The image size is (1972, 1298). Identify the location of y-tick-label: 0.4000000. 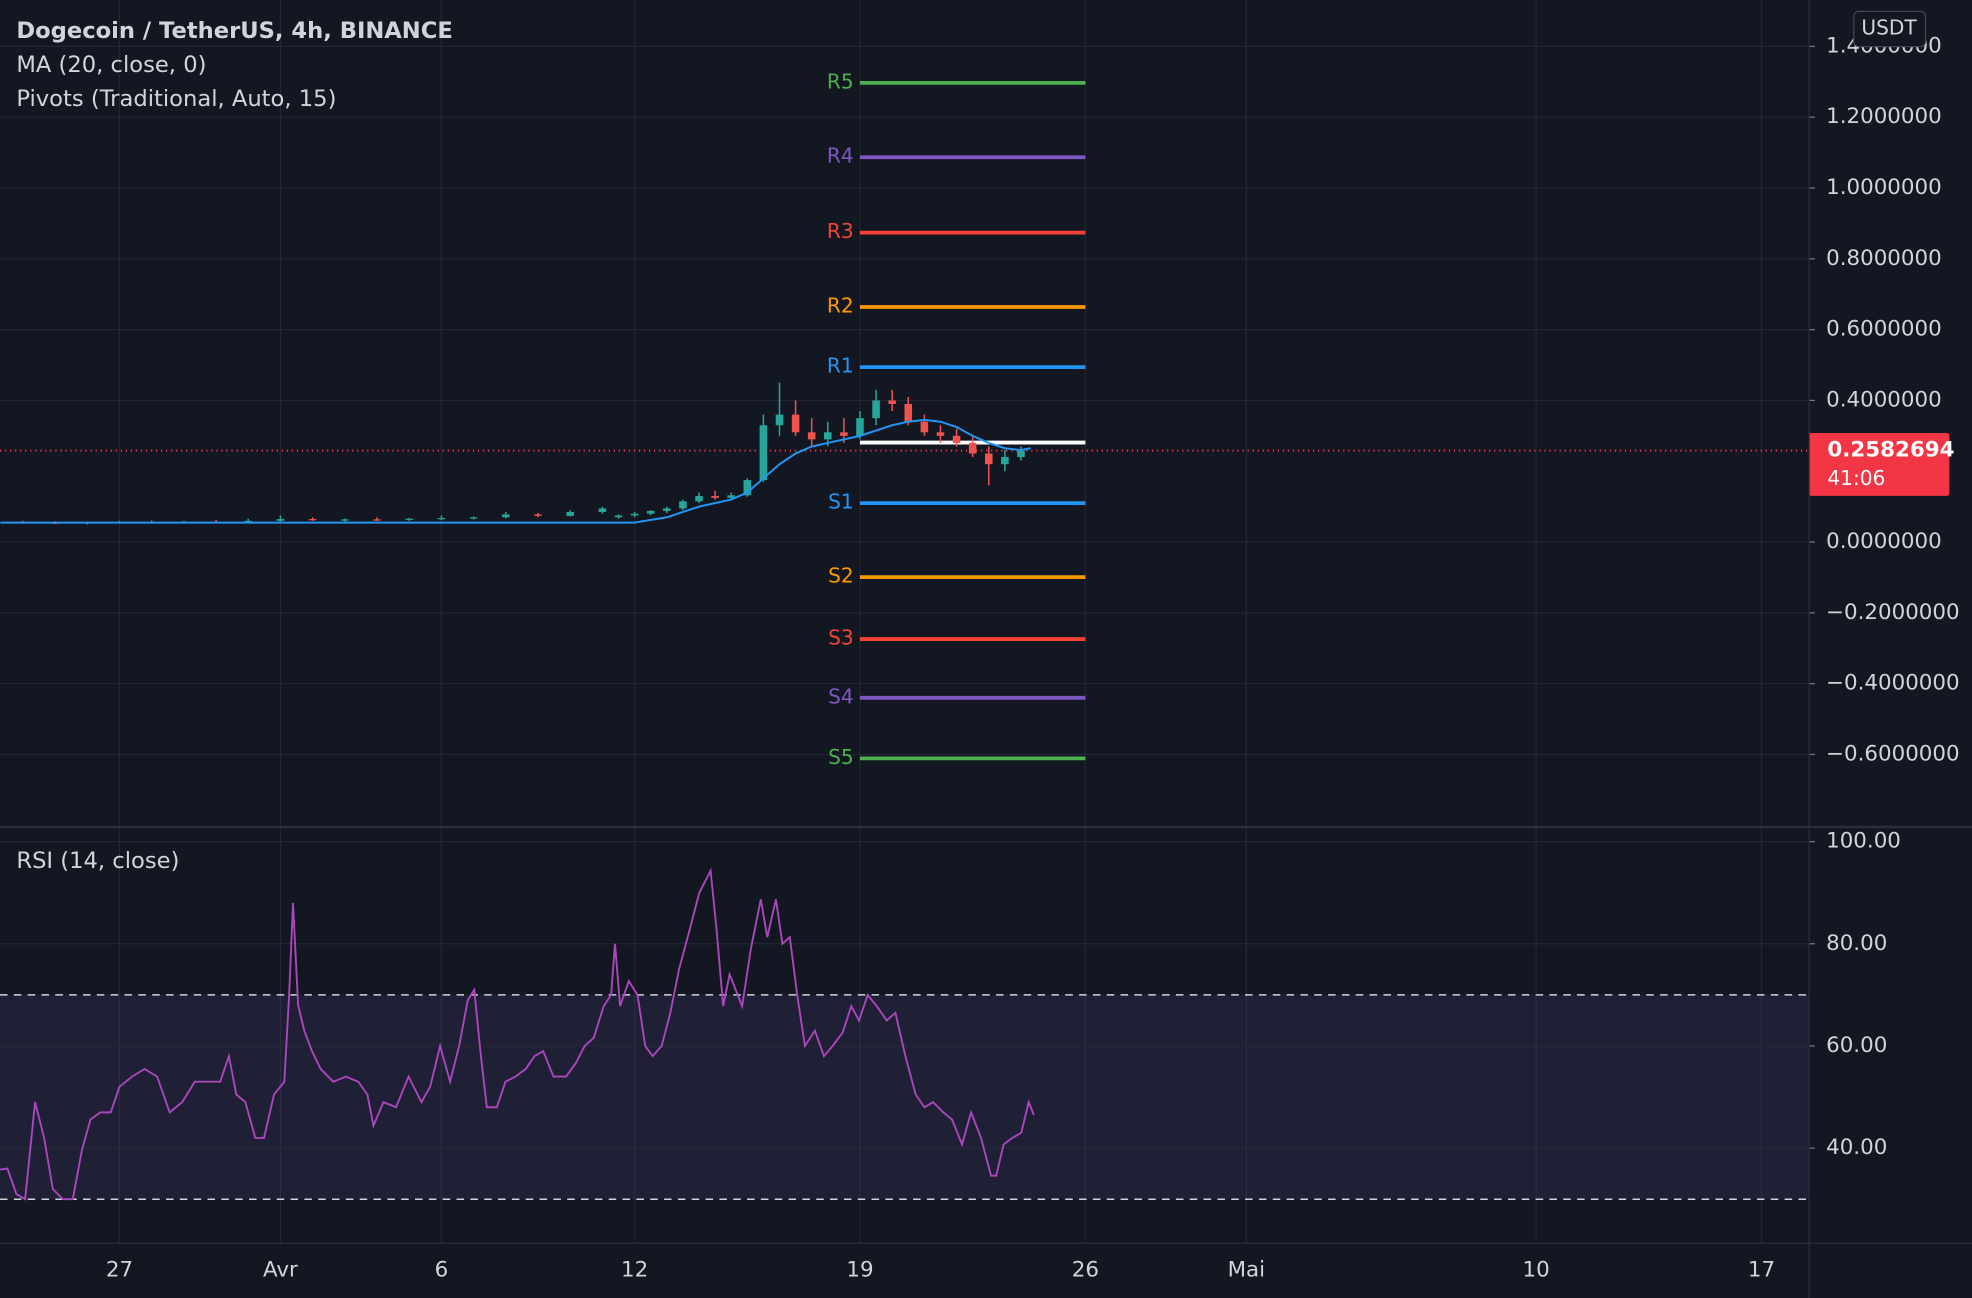
(1884, 399).